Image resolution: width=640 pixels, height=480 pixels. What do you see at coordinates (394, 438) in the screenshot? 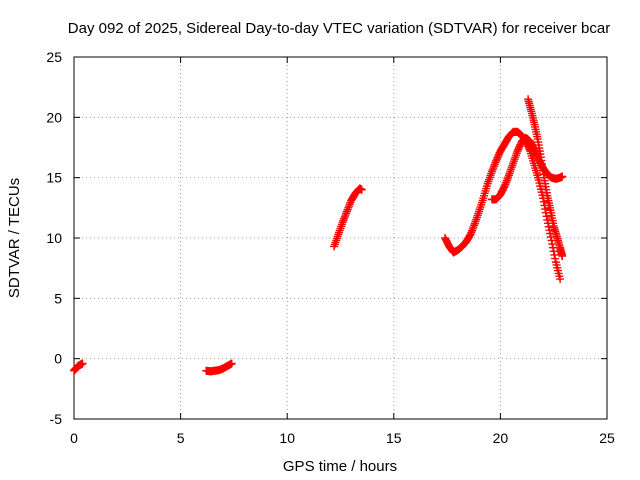
I see `x-tick-label: 15` at bounding box center [394, 438].